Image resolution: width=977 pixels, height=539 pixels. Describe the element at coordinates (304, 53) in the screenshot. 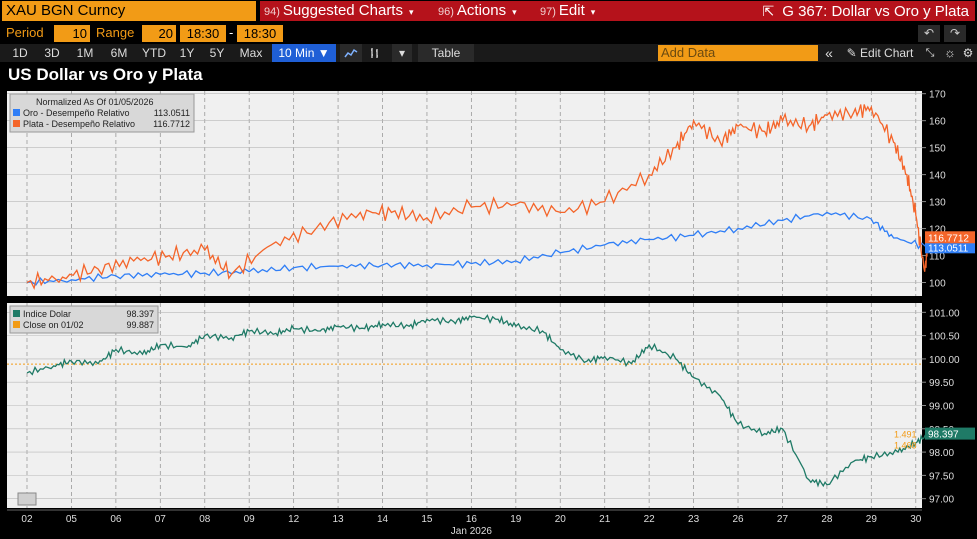

I see `interval-dropdown: 10 Min ▼` at that location.